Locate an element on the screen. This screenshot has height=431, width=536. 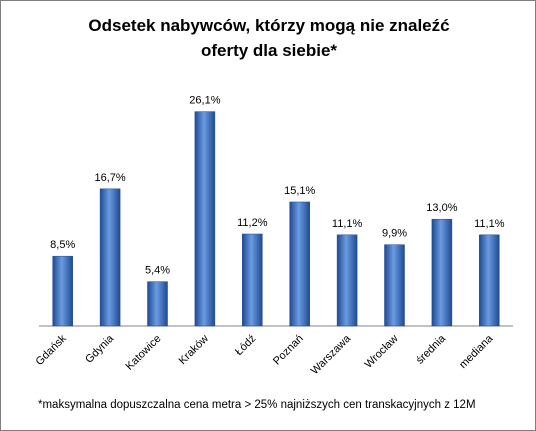
value-label-5: 15,1% is located at coordinates (299, 191).